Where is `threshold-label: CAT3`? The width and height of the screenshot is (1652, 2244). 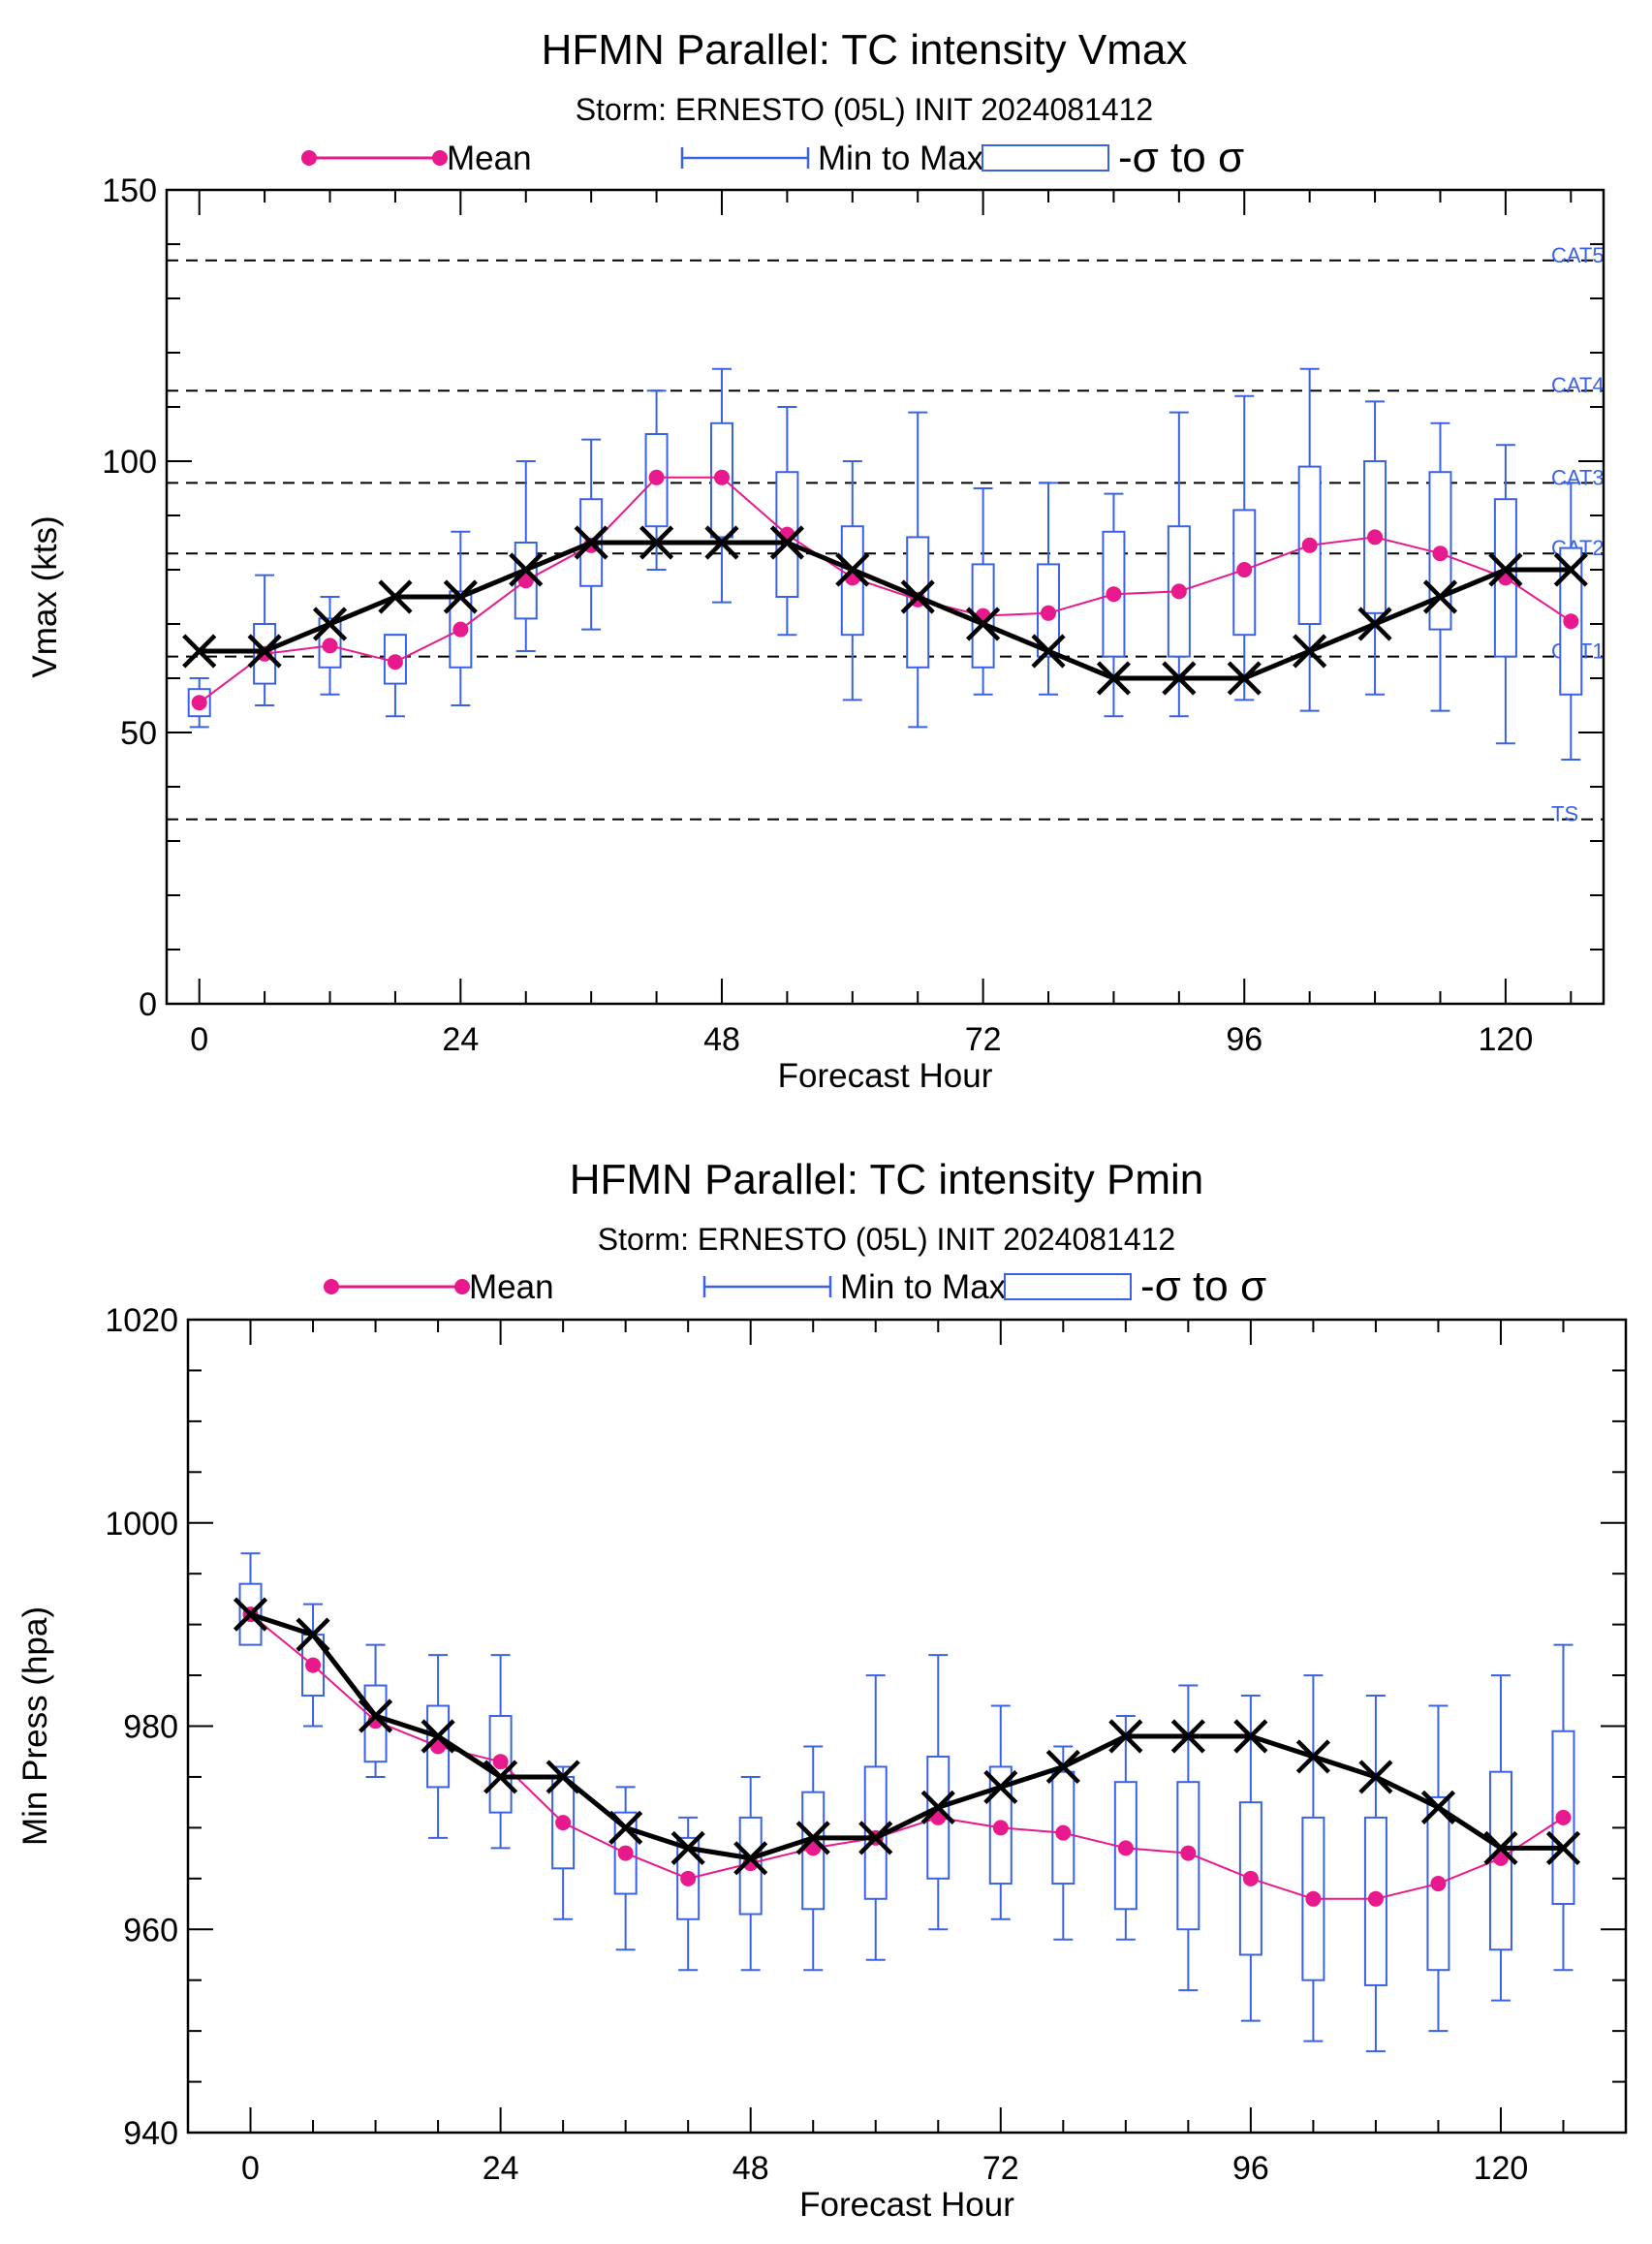 threshold-label: CAT3 is located at coordinates (1578, 477).